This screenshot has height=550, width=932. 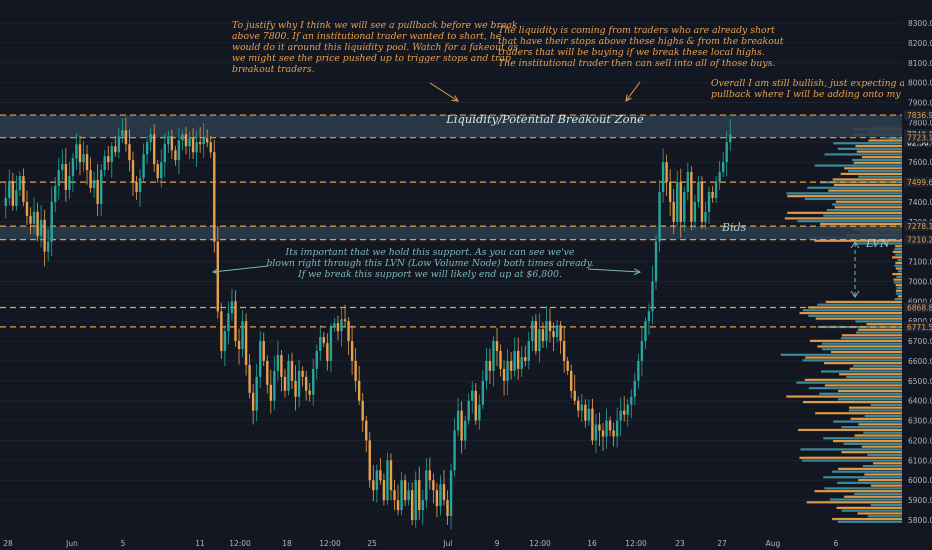 What do you see at coordinates (920, 381) in the screenshot?
I see `price-tick-label: 6500.0` at bounding box center [920, 381].